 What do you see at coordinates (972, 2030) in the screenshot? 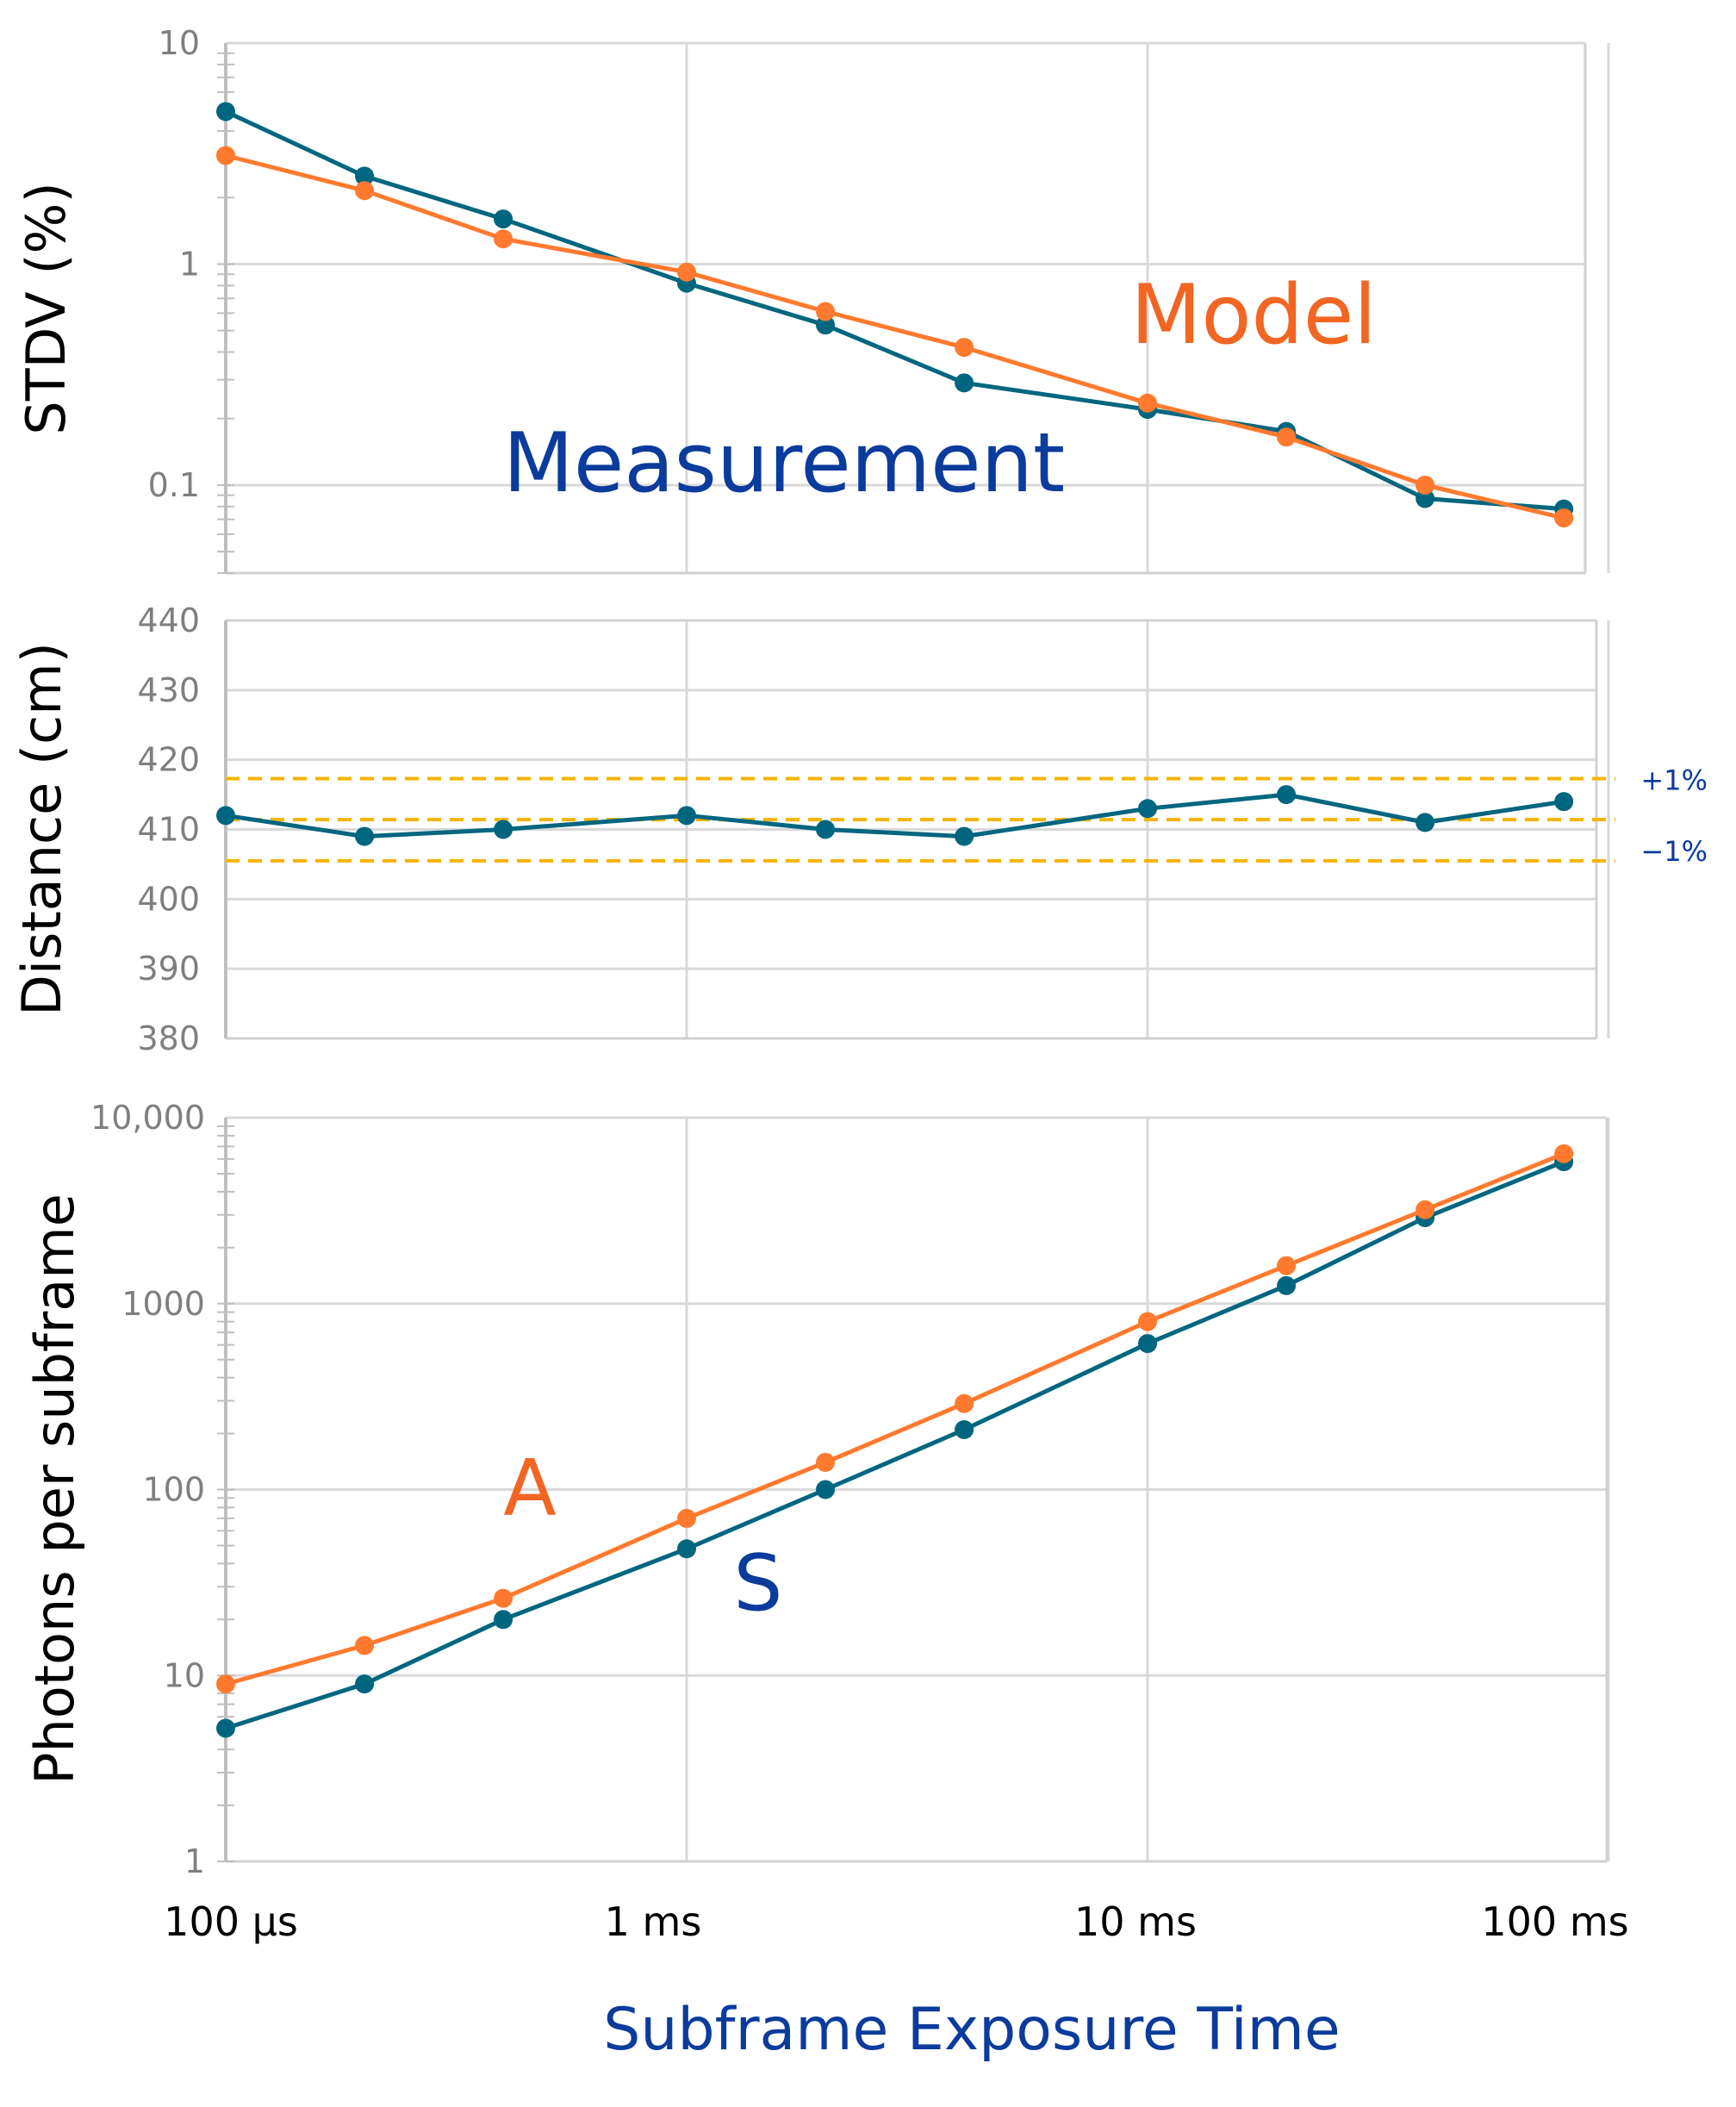
I see `x-axis-label: Subframe Exposure Time` at bounding box center [972, 2030].